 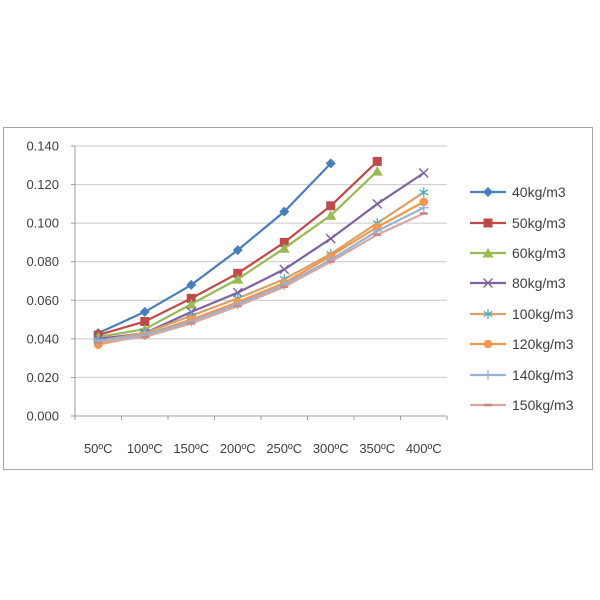 I want to click on x-tick-label: 350ºC, so click(x=377, y=448).